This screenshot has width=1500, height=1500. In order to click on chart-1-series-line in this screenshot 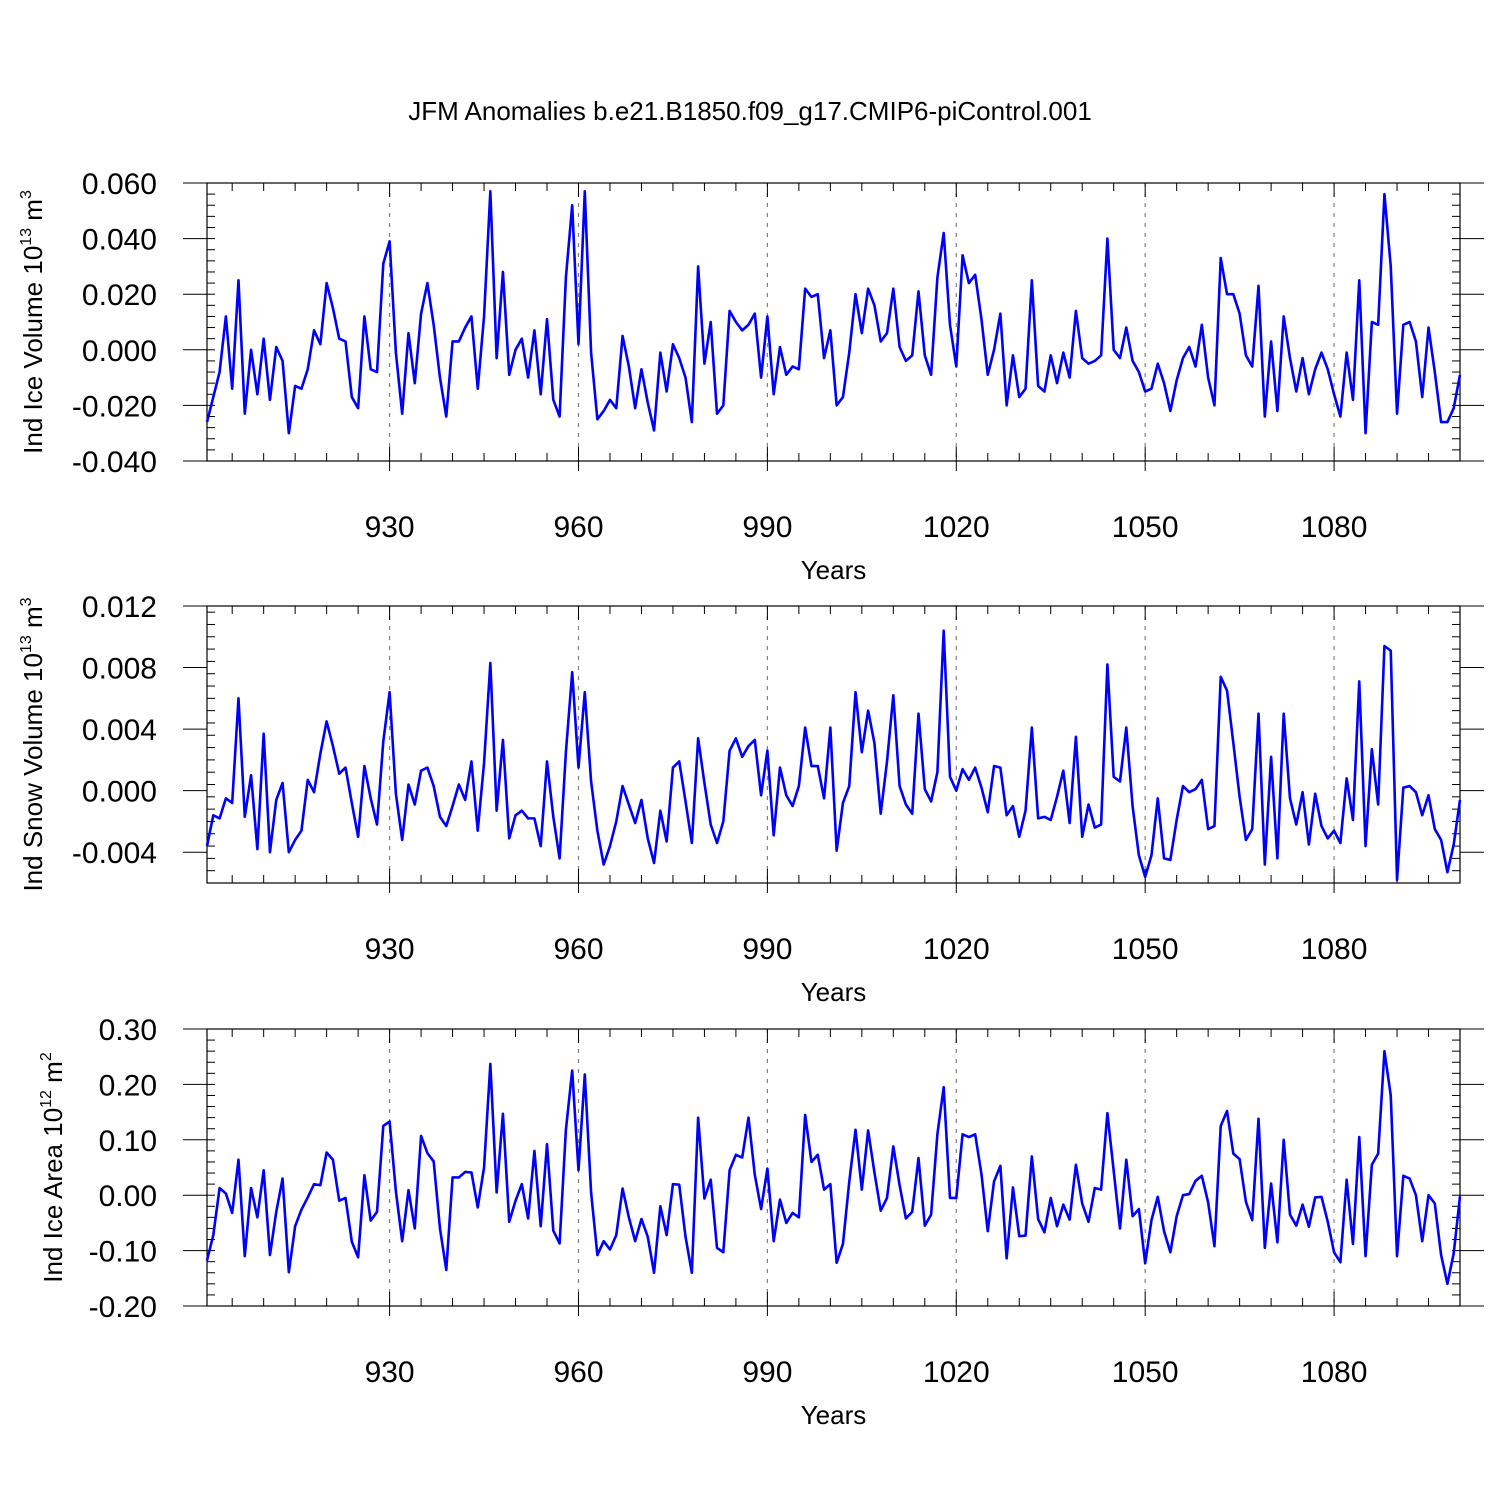, I will do `click(833, 755)`.